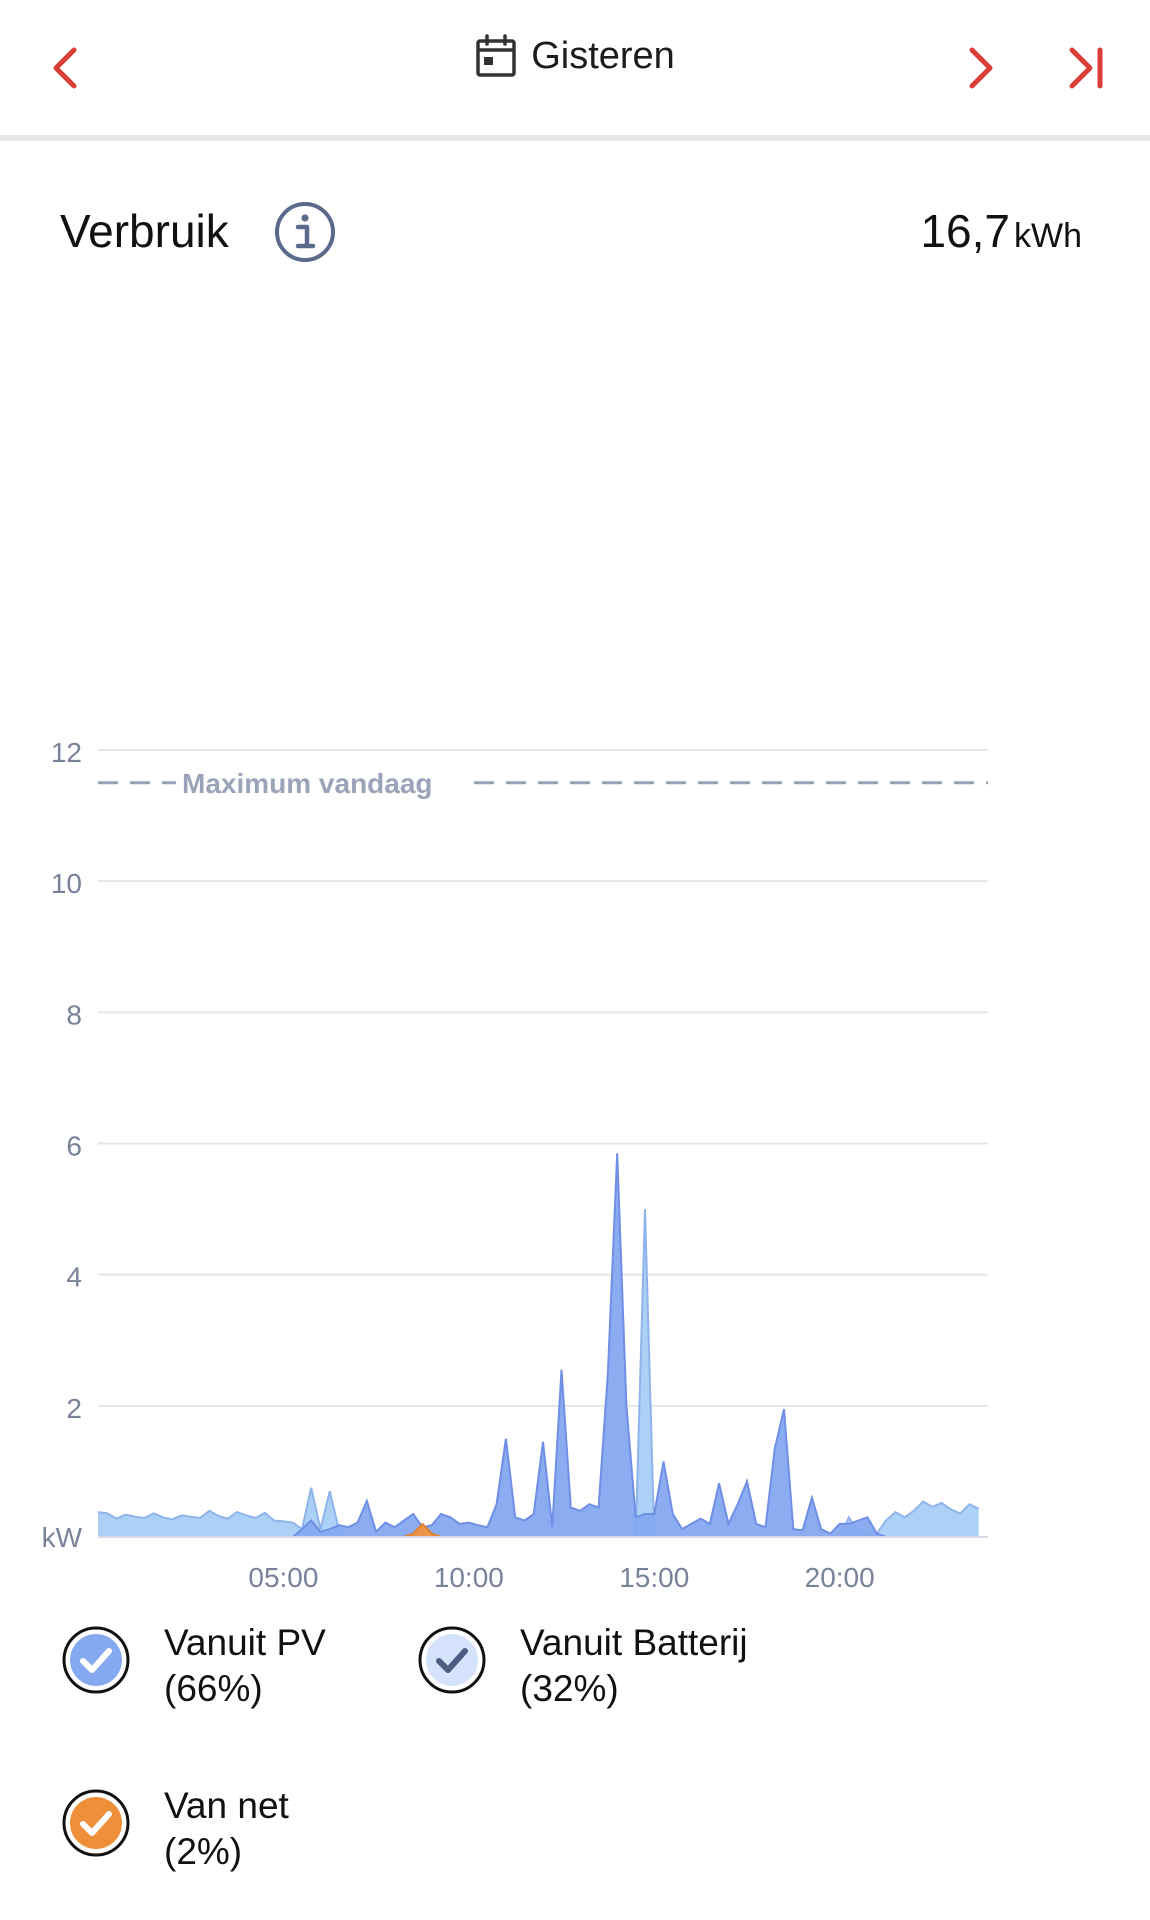 This screenshot has height=1920, width=1150. Describe the element at coordinates (634, 1666) in the screenshot. I see `legend-label: Vanuit Batterij (32%)` at that location.